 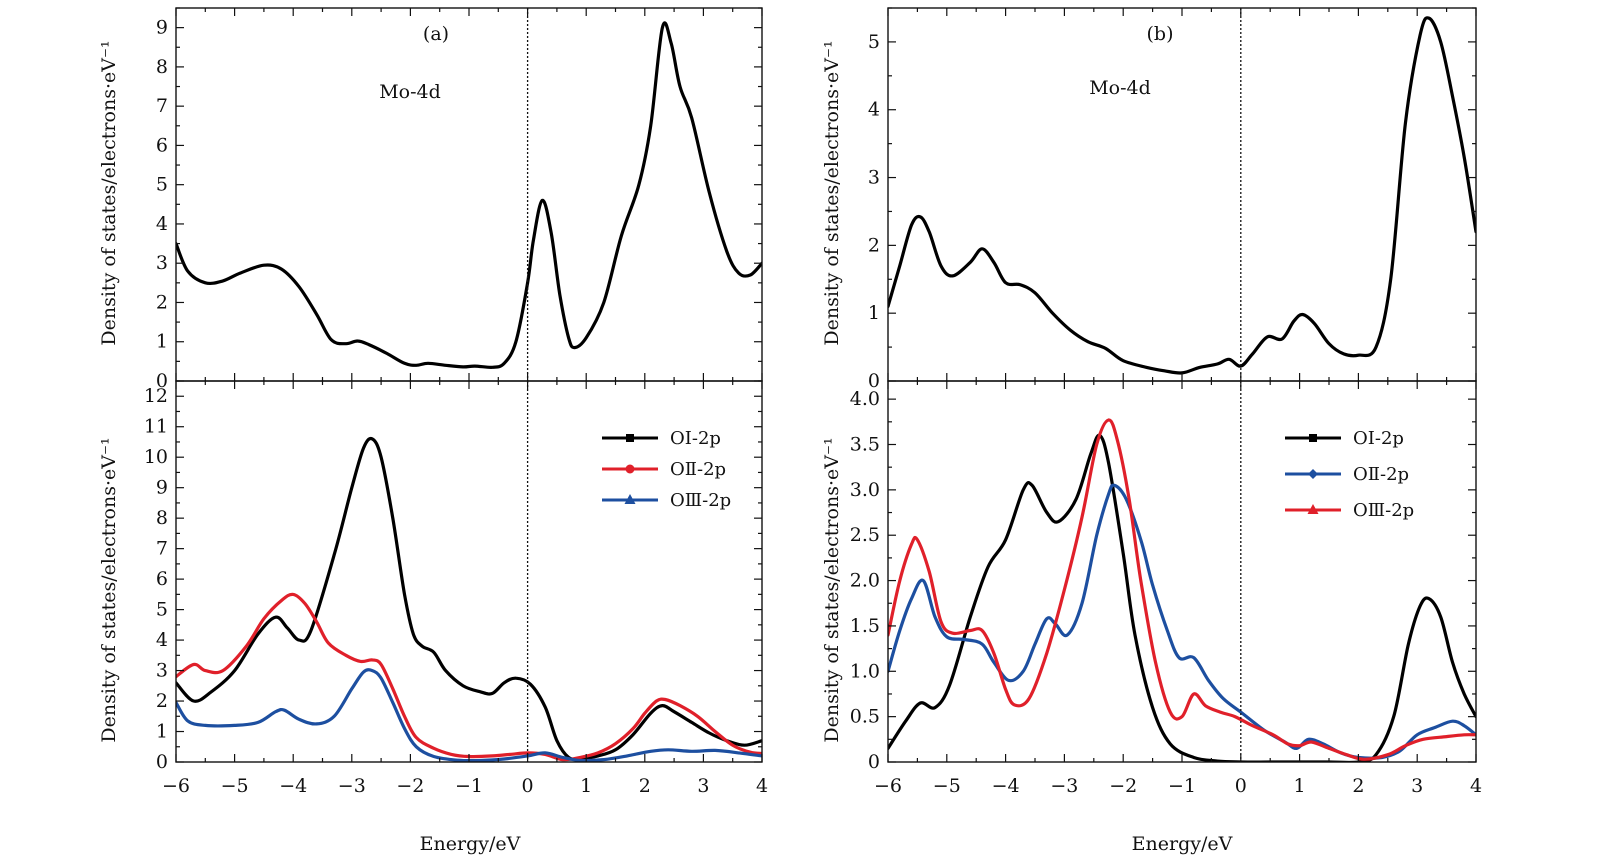 I want to click on ylabel-a-bottom: Density of states/electrons·eV⁻¹, so click(x=109, y=589).